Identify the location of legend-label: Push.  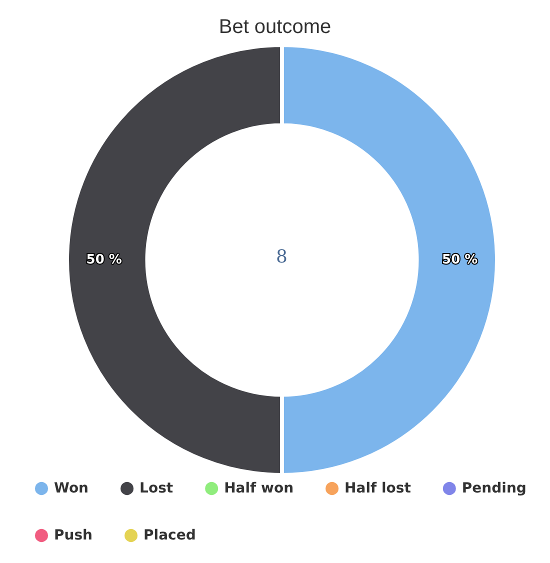
(73, 536).